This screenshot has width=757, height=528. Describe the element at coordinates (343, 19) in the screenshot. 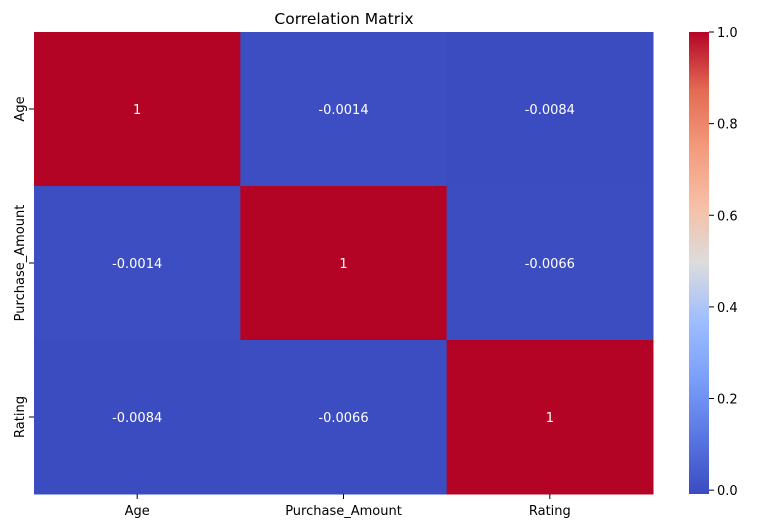

I see `chart-title: Correlation Matrix` at that location.